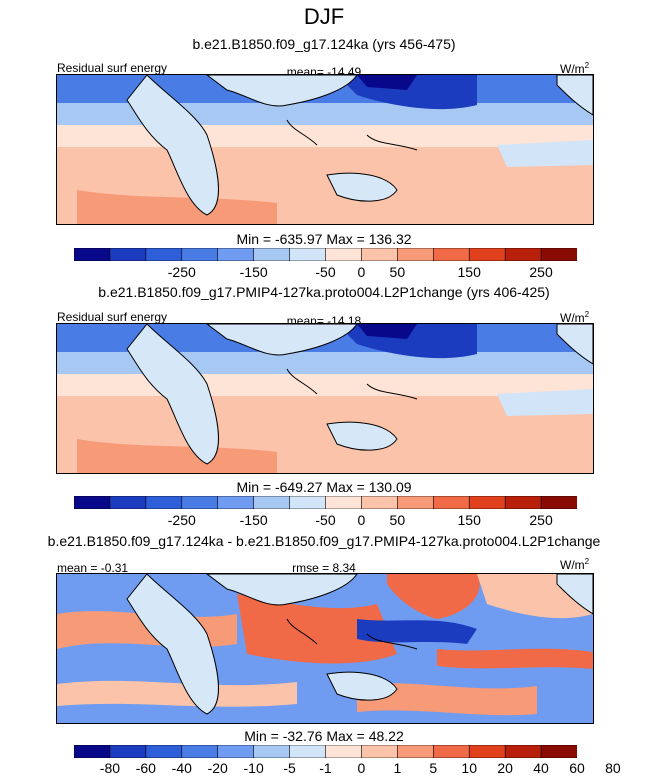 The height and width of the screenshot is (779, 648). What do you see at coordinates (505, 768) in the screenshot?
I see `colorbar-tick-label: 20` at bounding box center [505, 768].